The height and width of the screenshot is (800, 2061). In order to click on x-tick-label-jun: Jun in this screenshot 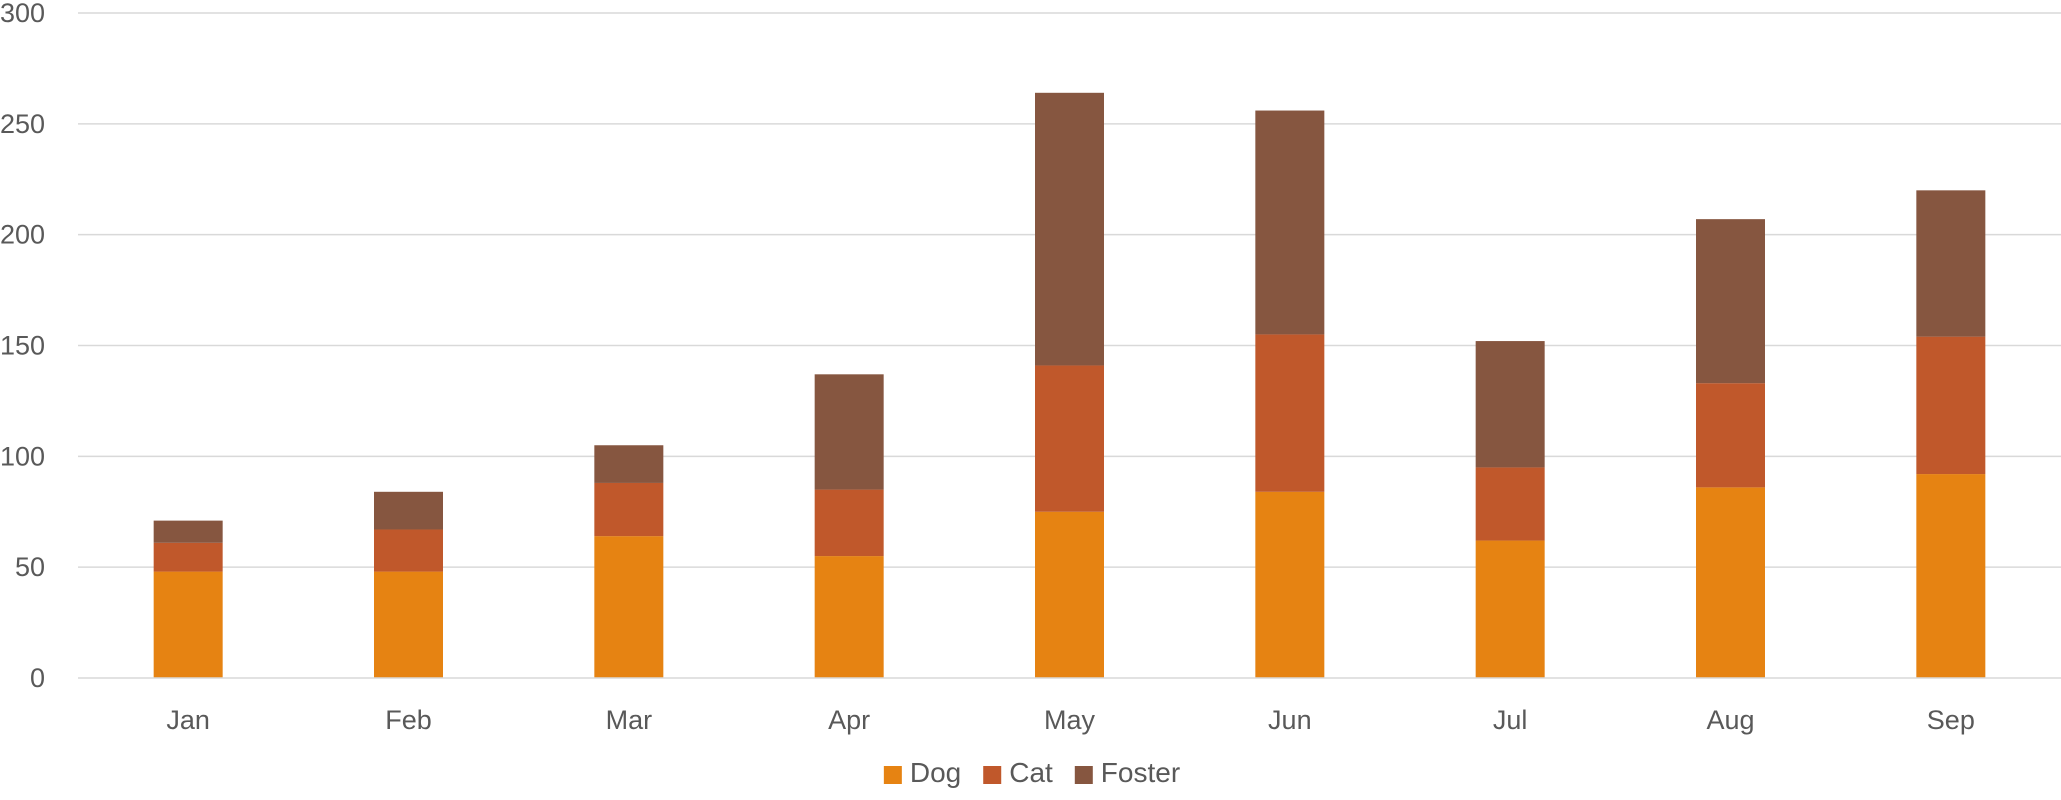, I will do `click(1290, 720)`.